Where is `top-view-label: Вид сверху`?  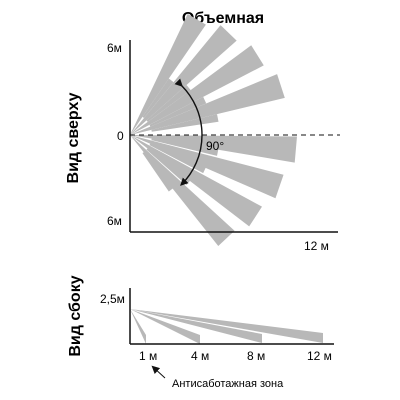 top-view-label: Вид сверху is located at coordinates (73, 137).